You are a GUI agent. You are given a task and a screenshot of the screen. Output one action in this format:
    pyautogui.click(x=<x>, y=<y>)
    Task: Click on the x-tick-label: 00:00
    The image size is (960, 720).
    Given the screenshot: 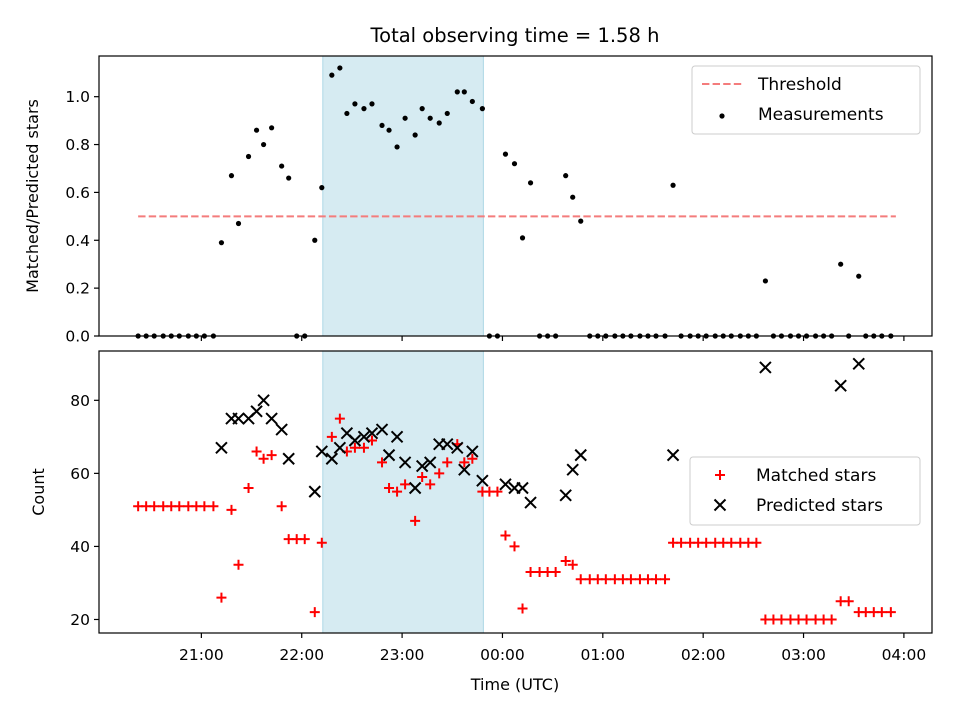 What is the action you would take?
    pyautogui.click(x=502, y=655)
    